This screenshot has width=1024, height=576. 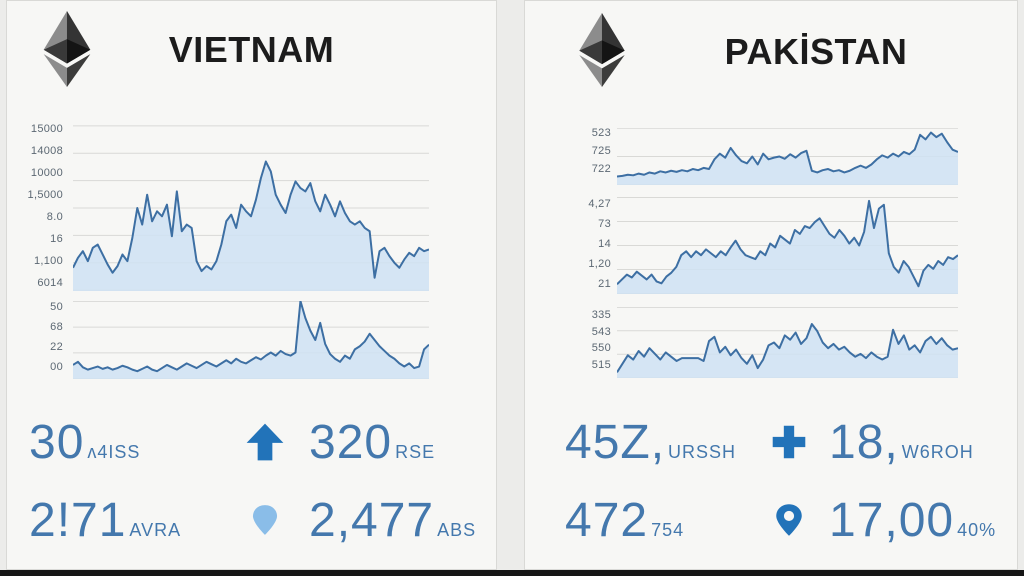 I want to click on stat-unit: RSE, so click(x=415, y=451).